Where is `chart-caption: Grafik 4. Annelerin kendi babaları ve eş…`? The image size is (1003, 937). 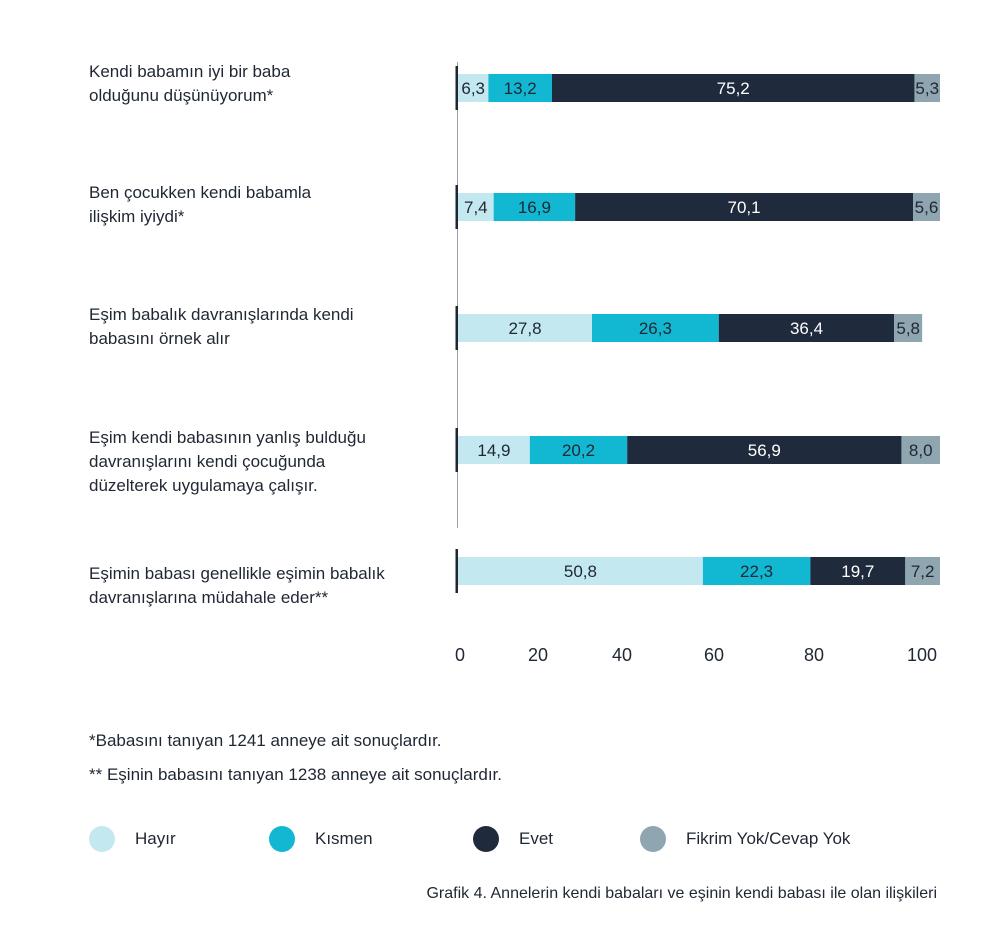 chart-caption: Grafik 4. Annelerin kendi babaları ve eş… is located at coordinates (681, 893).